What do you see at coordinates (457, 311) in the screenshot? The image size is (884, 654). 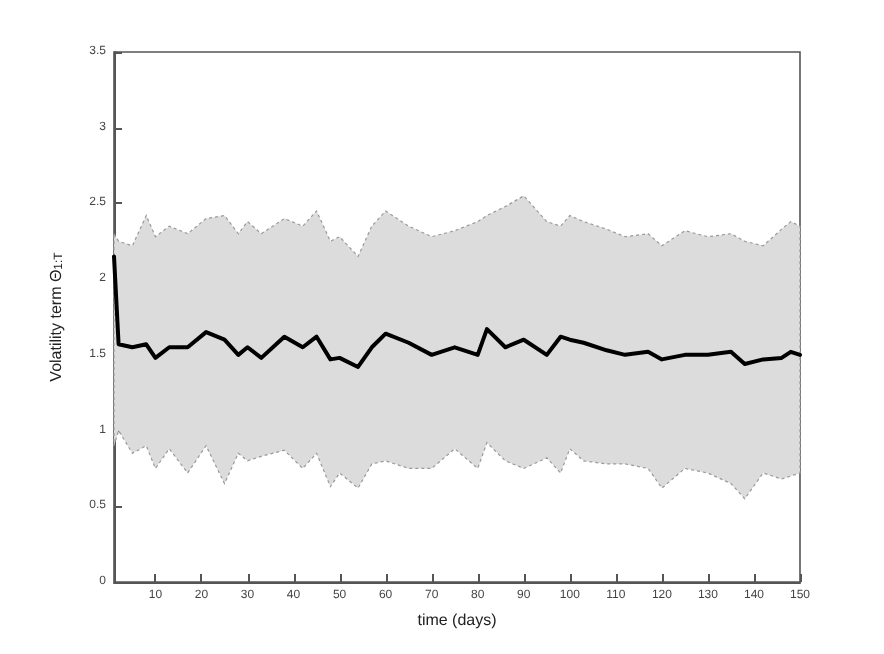 I see `line-series` at bounding box center [457, 311].